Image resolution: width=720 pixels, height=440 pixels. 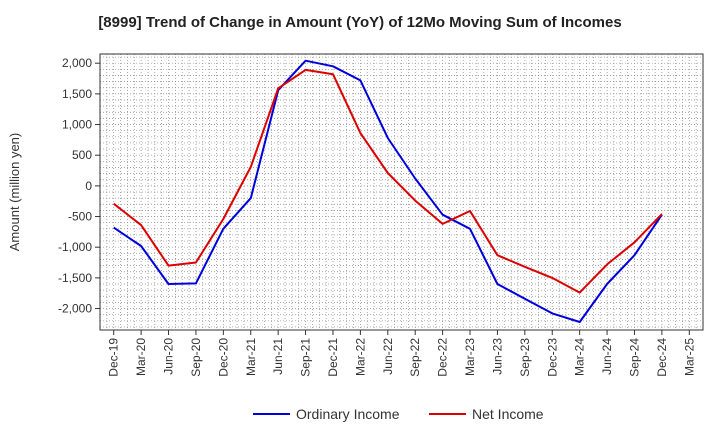 I want to click on x-tick-label: Jun-23, so click(x=497, y=356).